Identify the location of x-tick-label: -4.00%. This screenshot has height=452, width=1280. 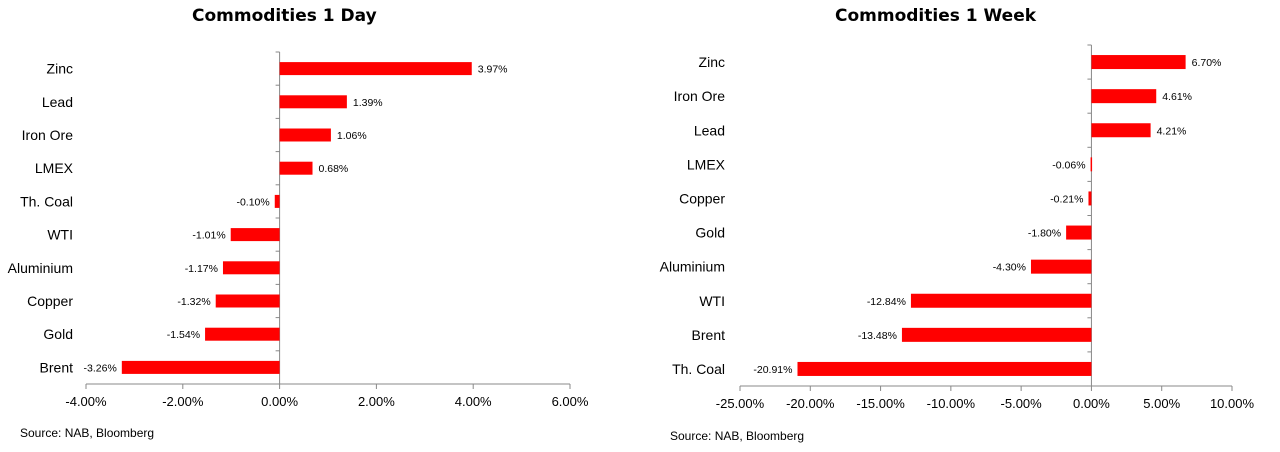
(86, 401).